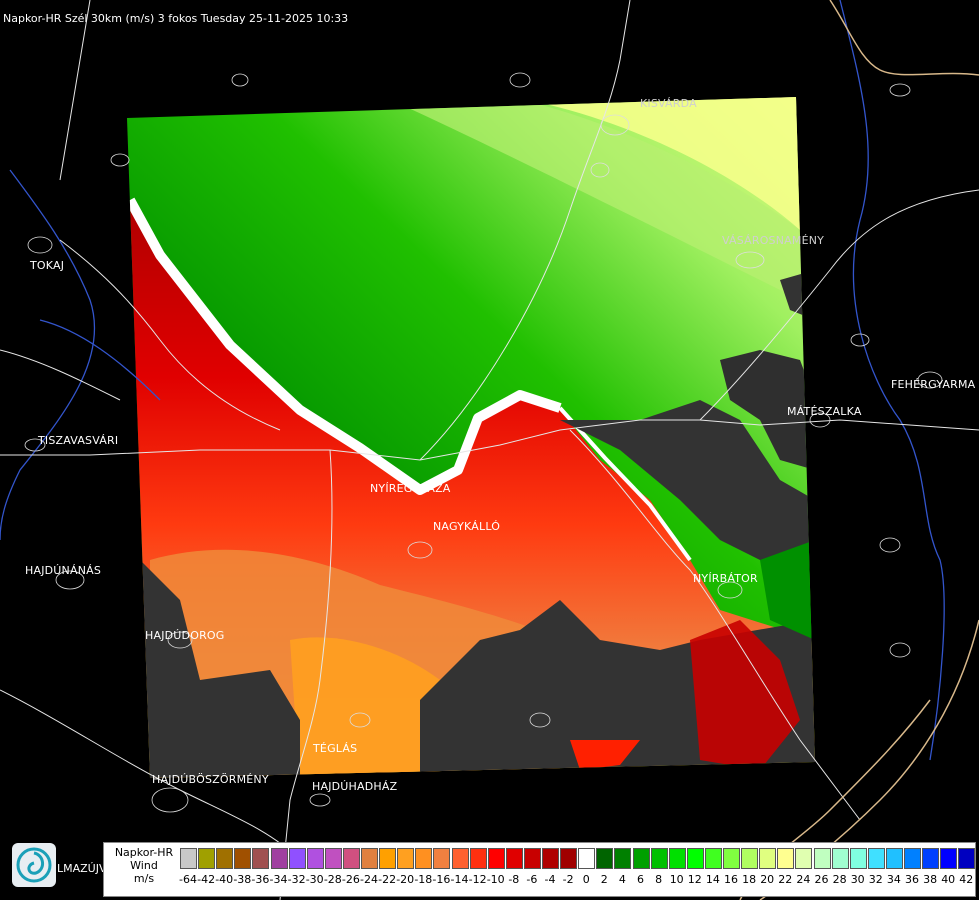  I want to click on legend-tick-label: -18, so click(423, 879).